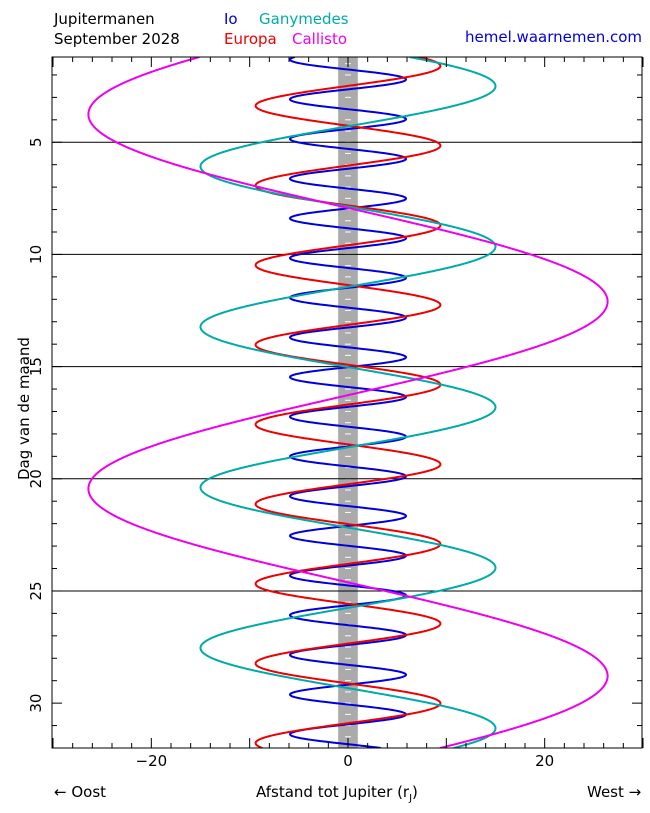 The image size is (650, 813). What do you see at coordinates (348, 761) in the screenshot?
I see `x-tick-label: 0` at bounding box center [348, 761].